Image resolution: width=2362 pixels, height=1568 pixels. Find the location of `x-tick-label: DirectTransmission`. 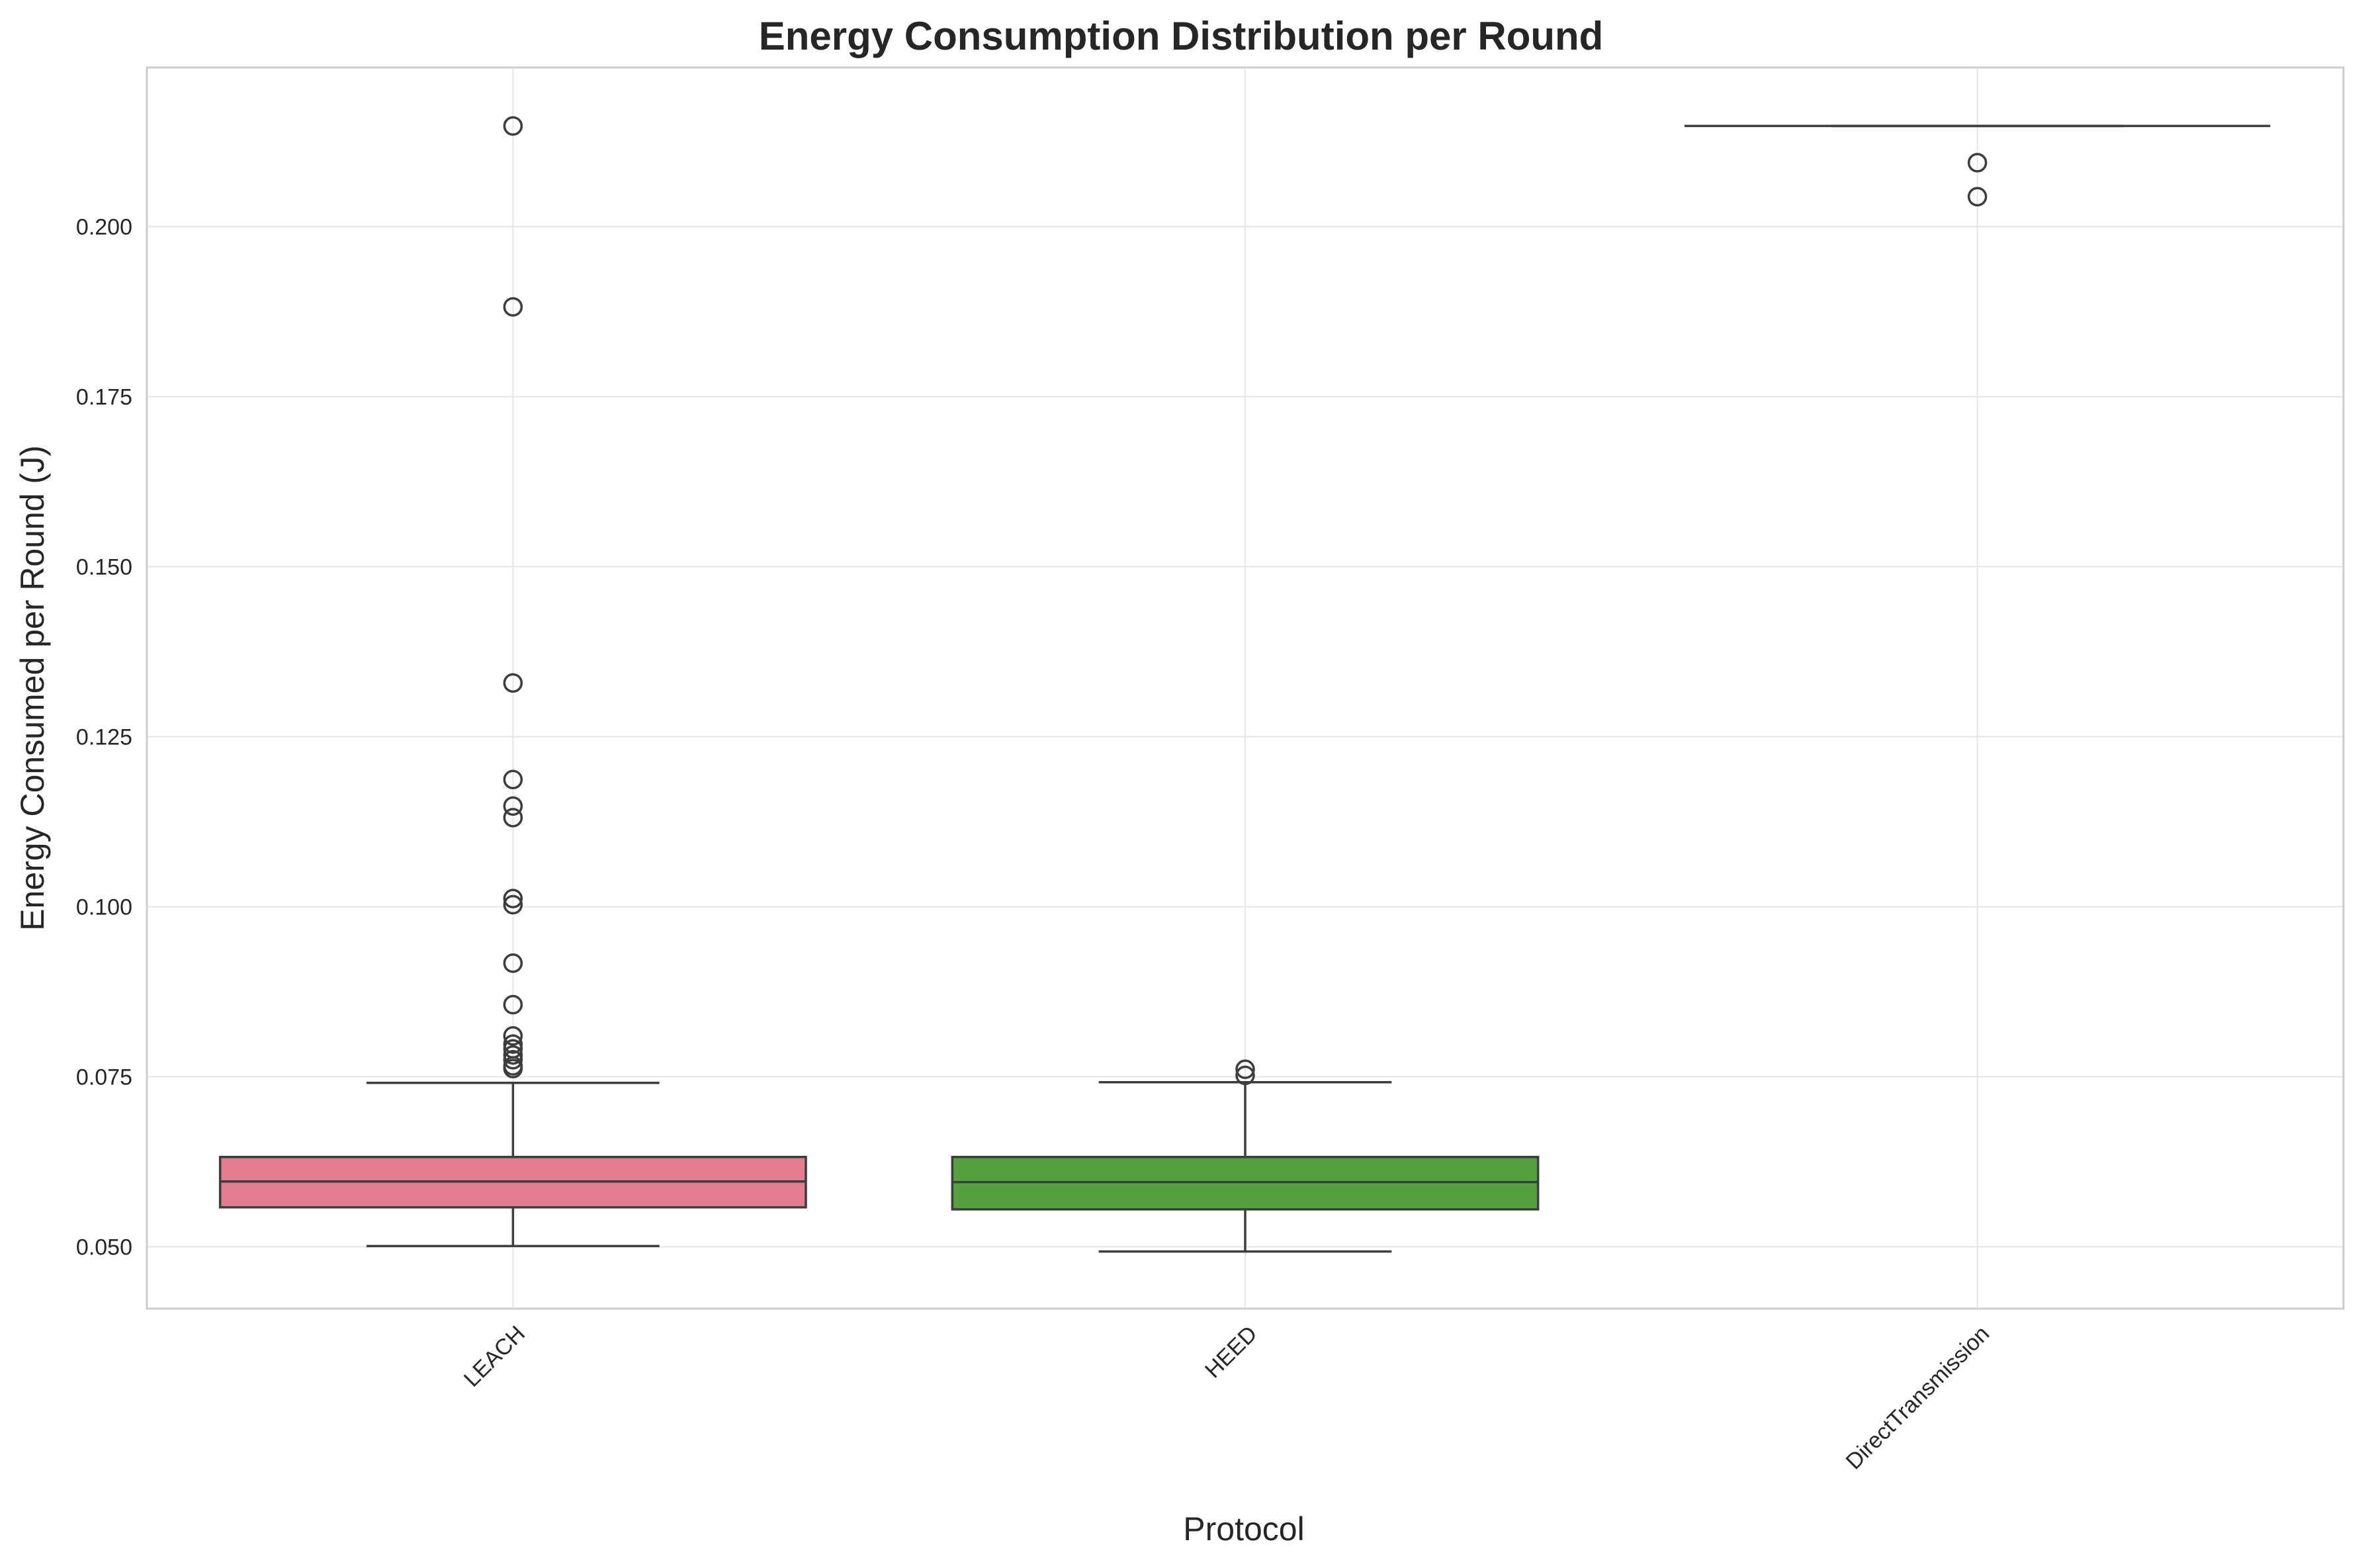

x-tick-label: DirectTransmission is located at coordinates (1918, 1398).